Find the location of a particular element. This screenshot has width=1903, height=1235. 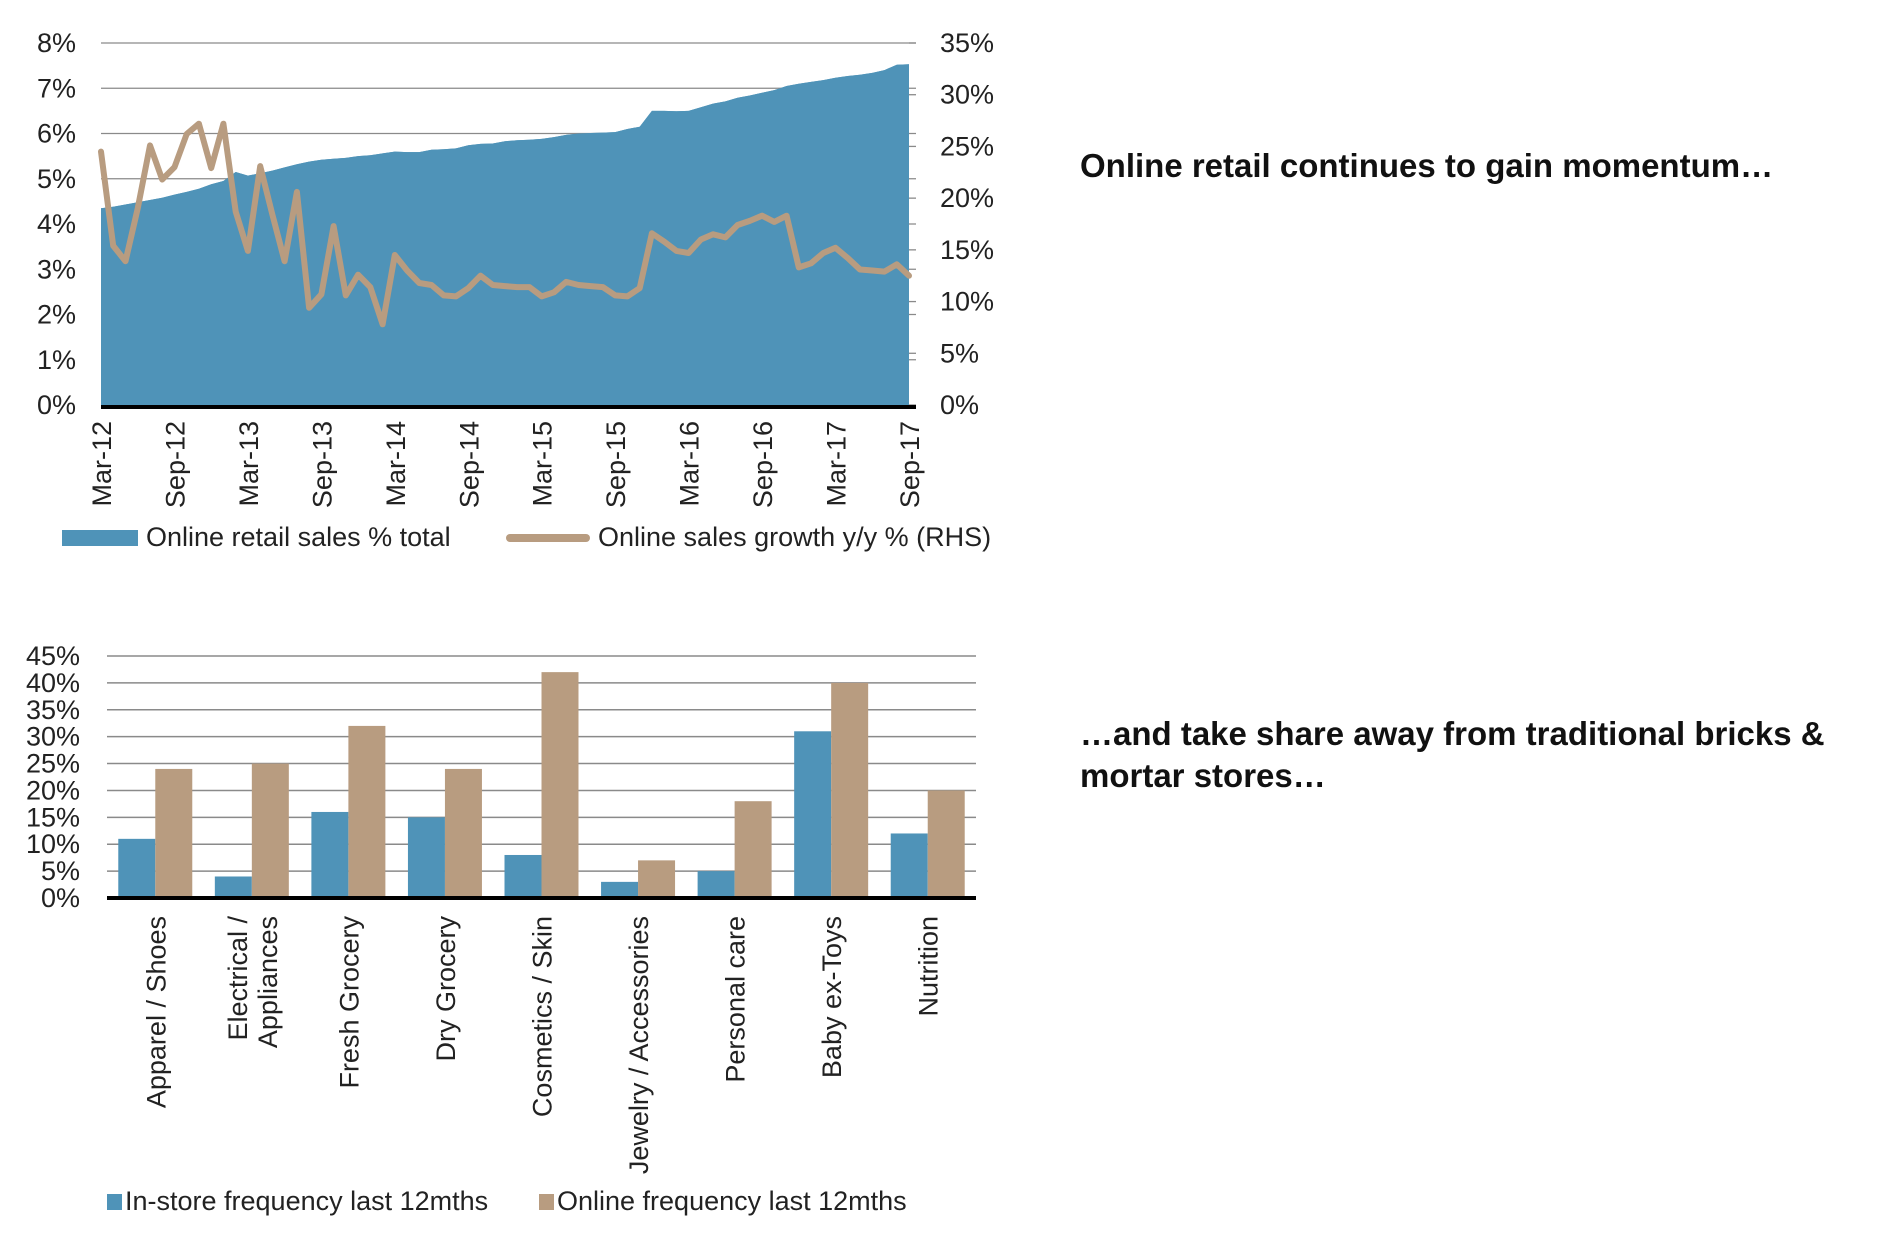

x-tick-label: Sep-14 is located at coordinates (469, 464).